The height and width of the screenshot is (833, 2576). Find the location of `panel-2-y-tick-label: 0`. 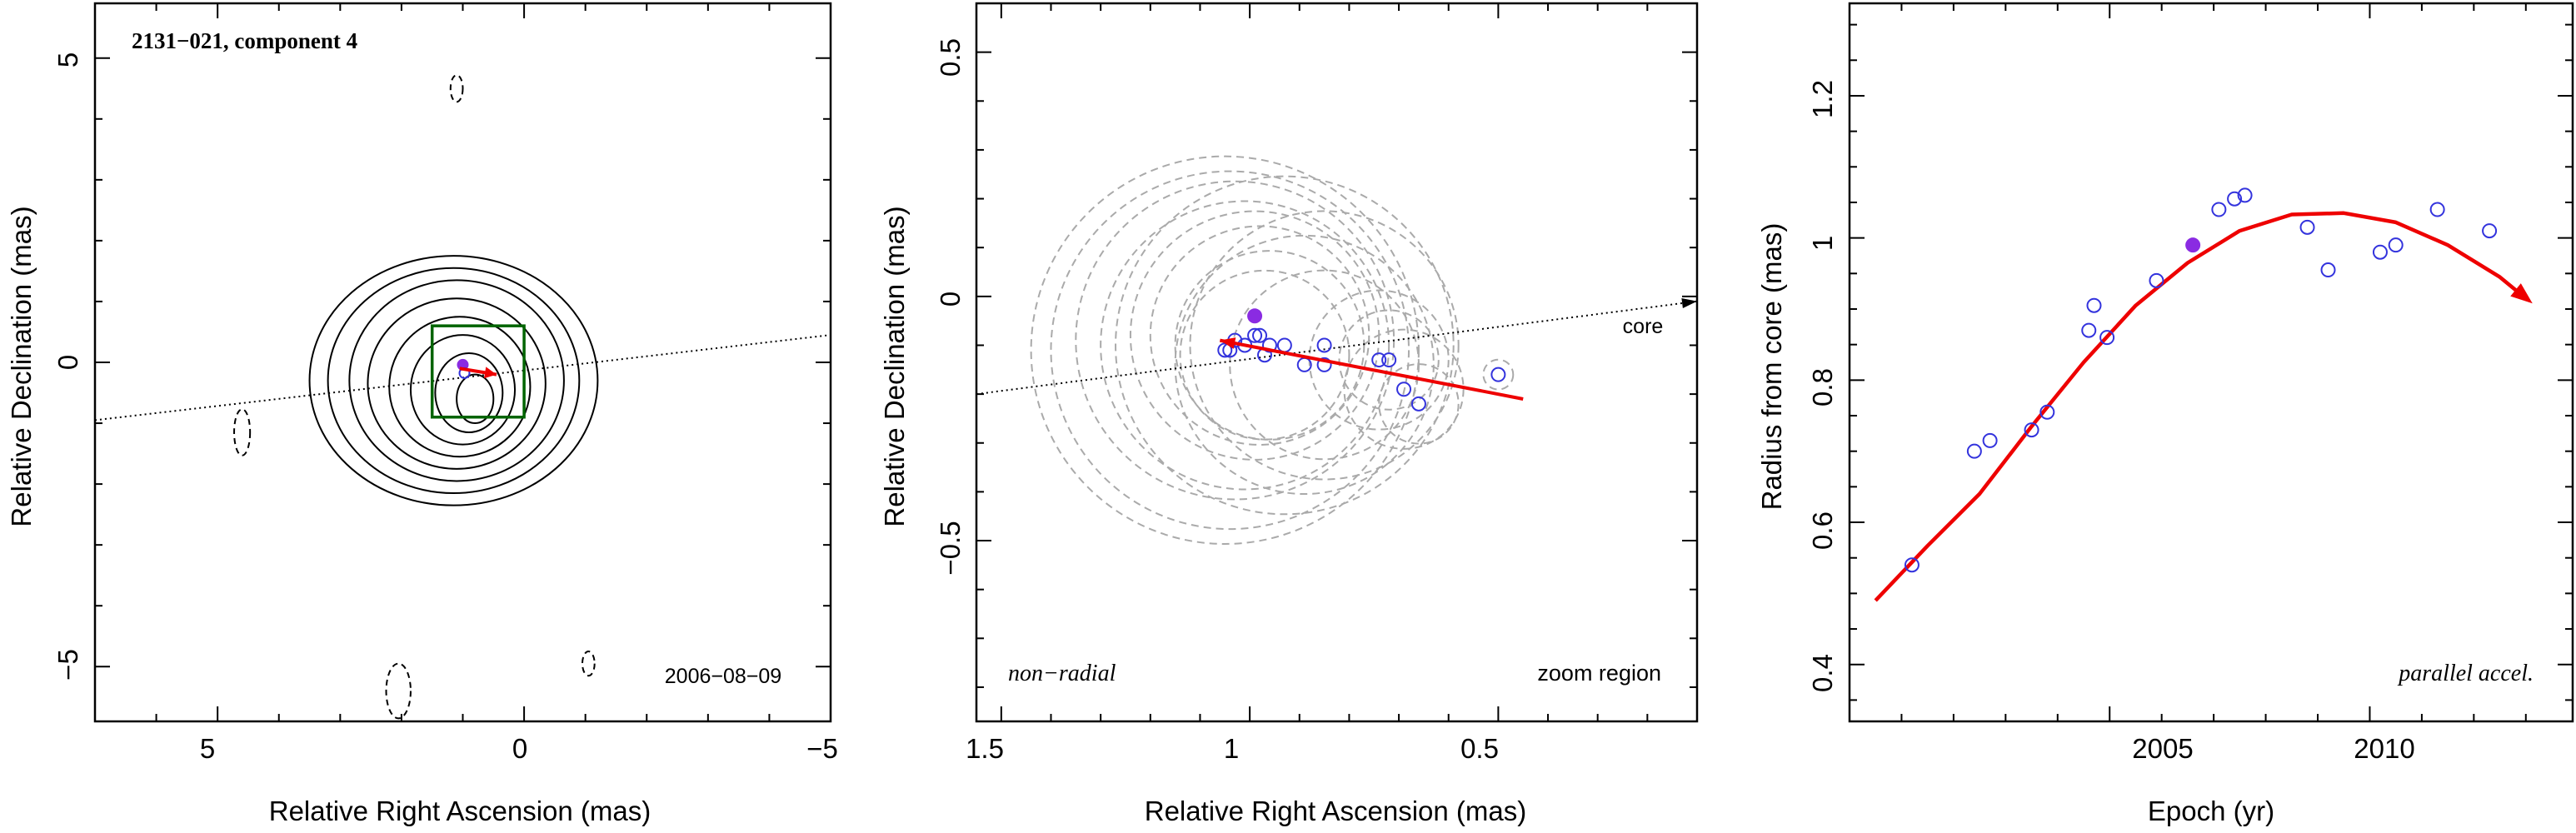

panel-2-y-tick-label: 0 is located at coordinates (950, 299).